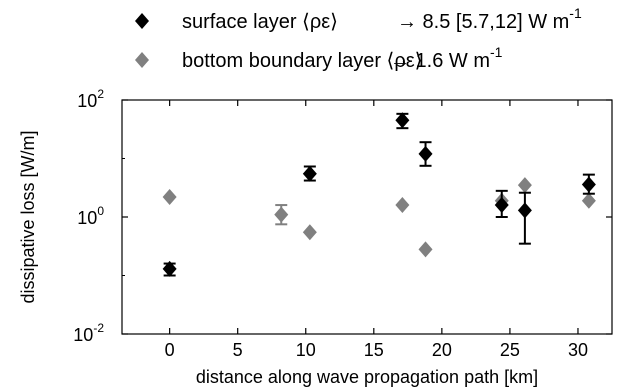 The height and width of the screenshot is (392, 633). What do you see at coordinates (90, 99) in the screenshot?
I see `y-tick-label: 10²` at bounding box center [90, 99].